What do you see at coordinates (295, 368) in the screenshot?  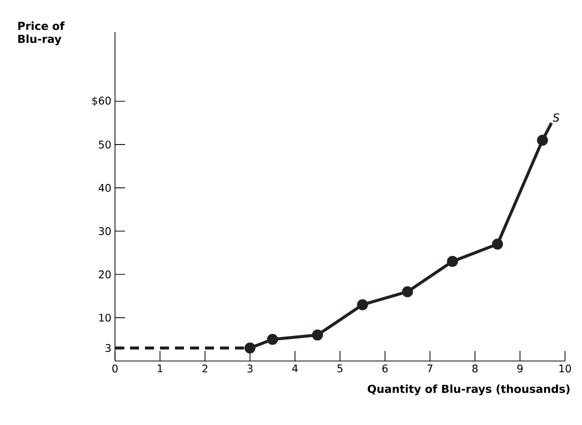 I see `x-tick-label: 4` at bounding box center [295, 368].